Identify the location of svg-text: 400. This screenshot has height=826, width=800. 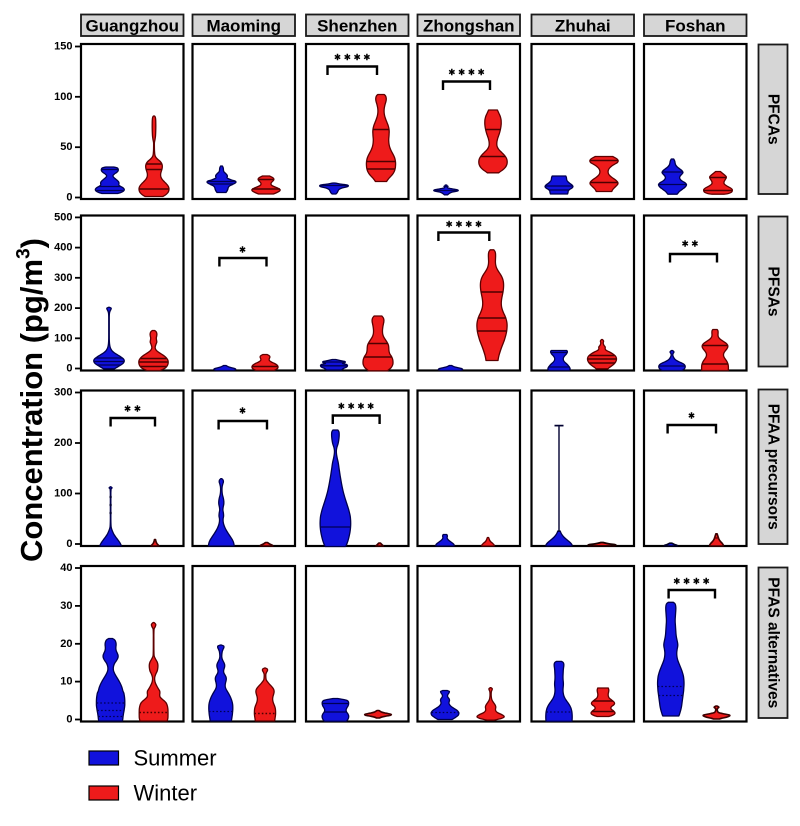
(63, 248).